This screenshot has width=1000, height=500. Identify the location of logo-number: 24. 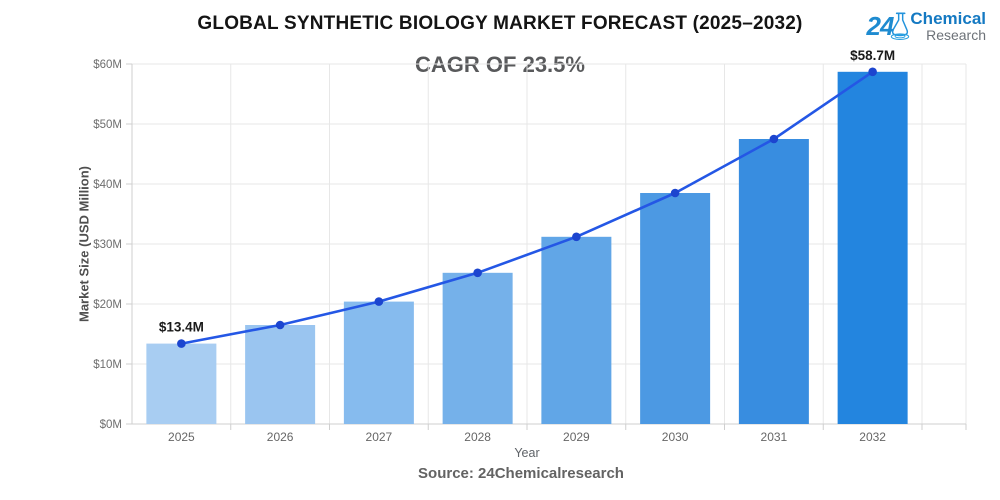
(880, 26).